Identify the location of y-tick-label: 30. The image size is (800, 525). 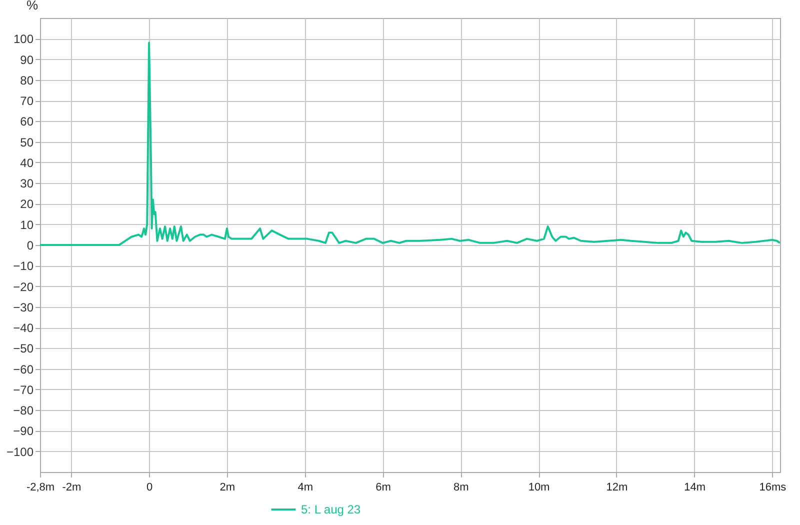
(27, 183).